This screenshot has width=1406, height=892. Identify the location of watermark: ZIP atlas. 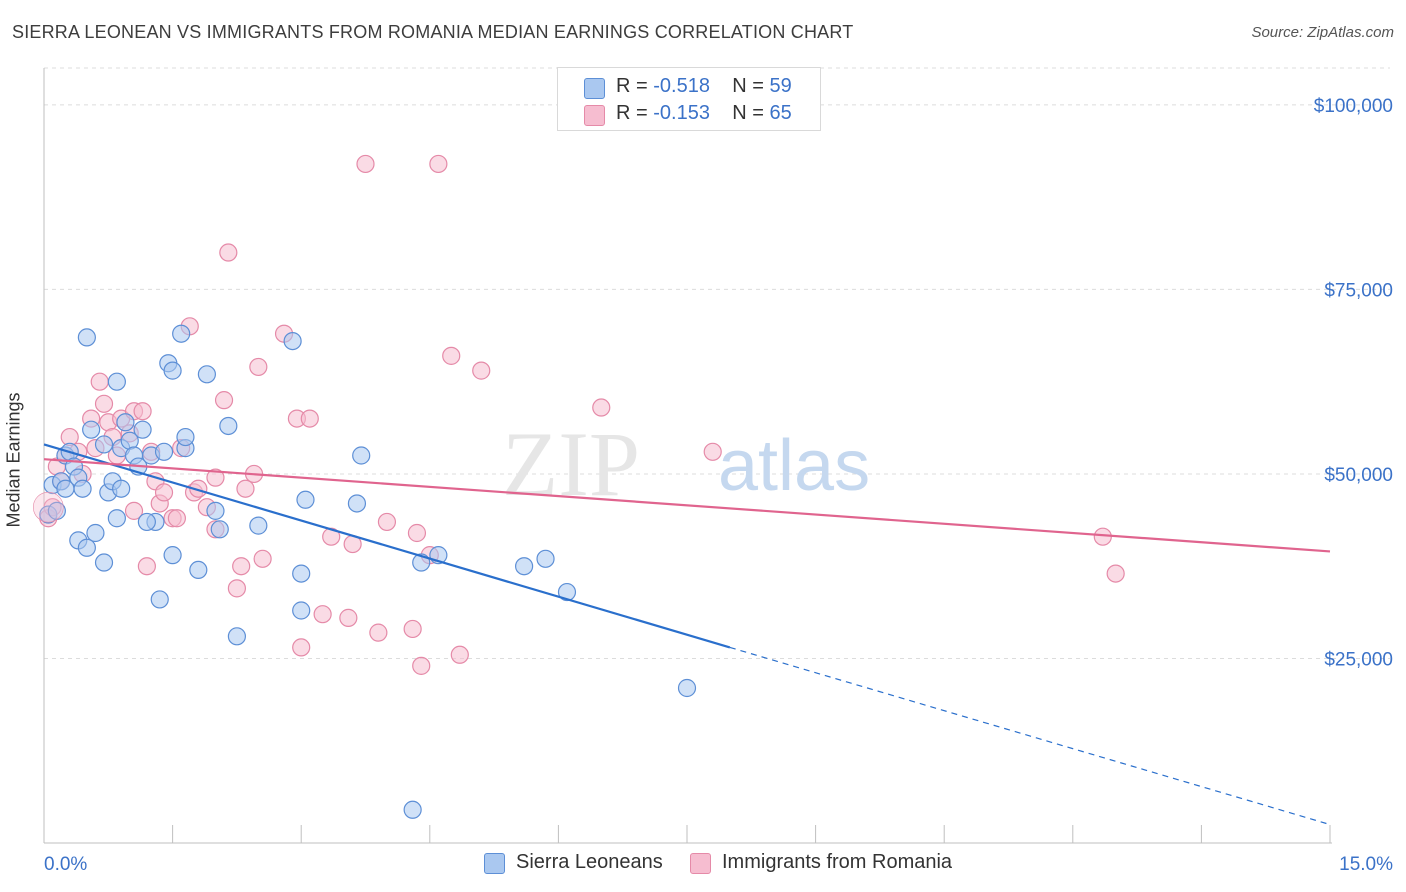
(686, 464).